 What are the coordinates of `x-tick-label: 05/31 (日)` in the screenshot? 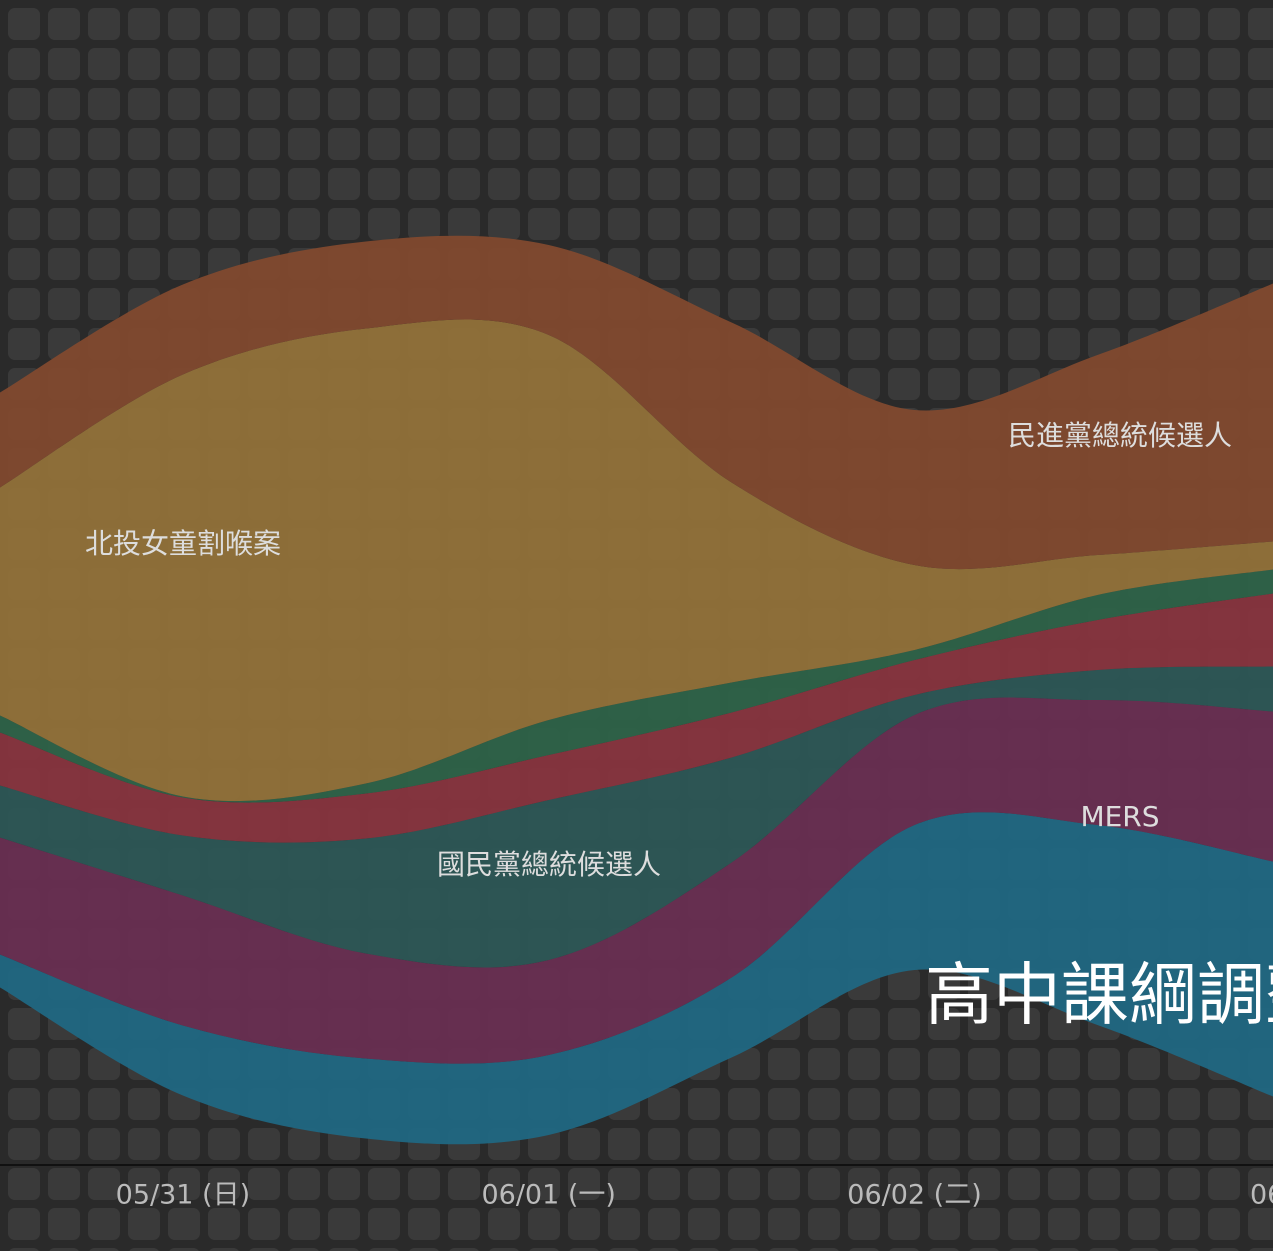 It's located at (183, 1195).